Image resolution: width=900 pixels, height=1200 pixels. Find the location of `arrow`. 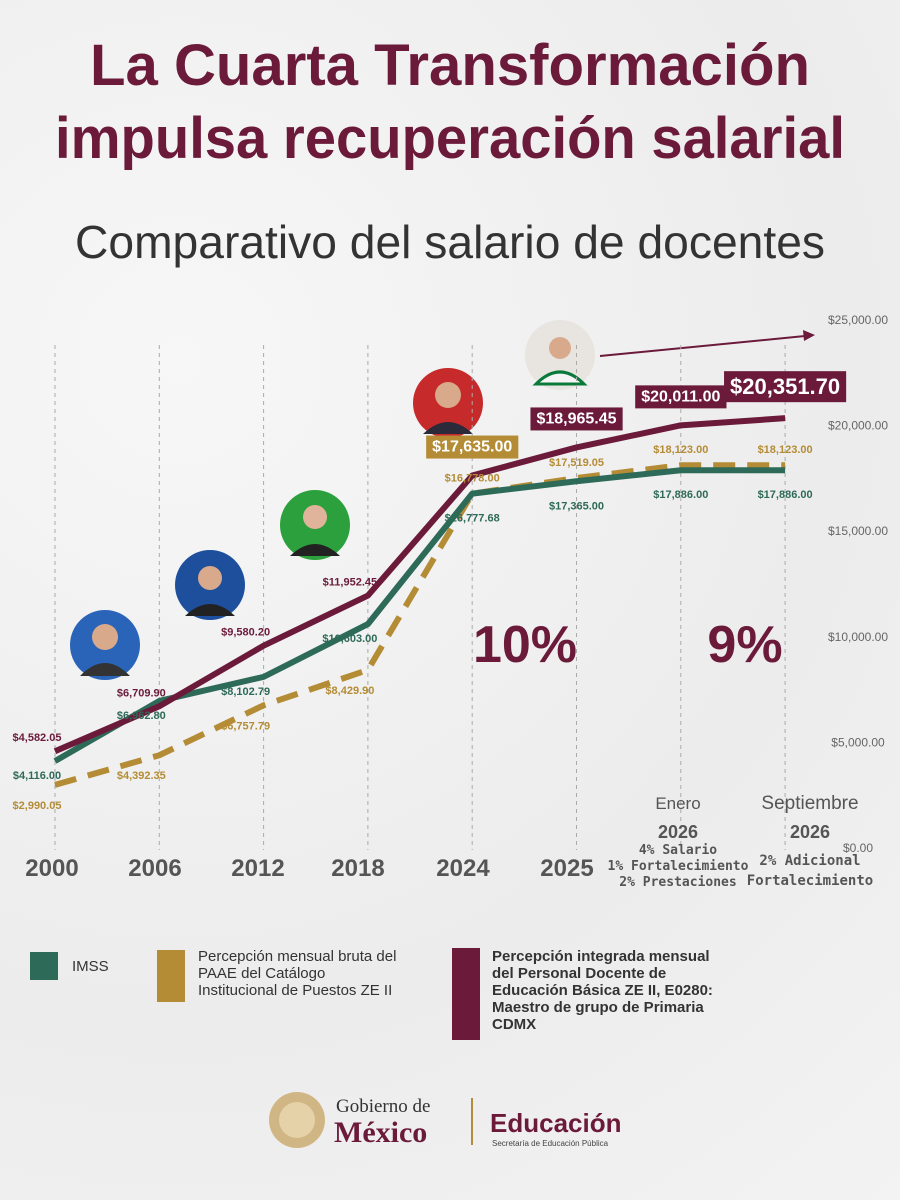

arrow is located at coordinates (702, 346).